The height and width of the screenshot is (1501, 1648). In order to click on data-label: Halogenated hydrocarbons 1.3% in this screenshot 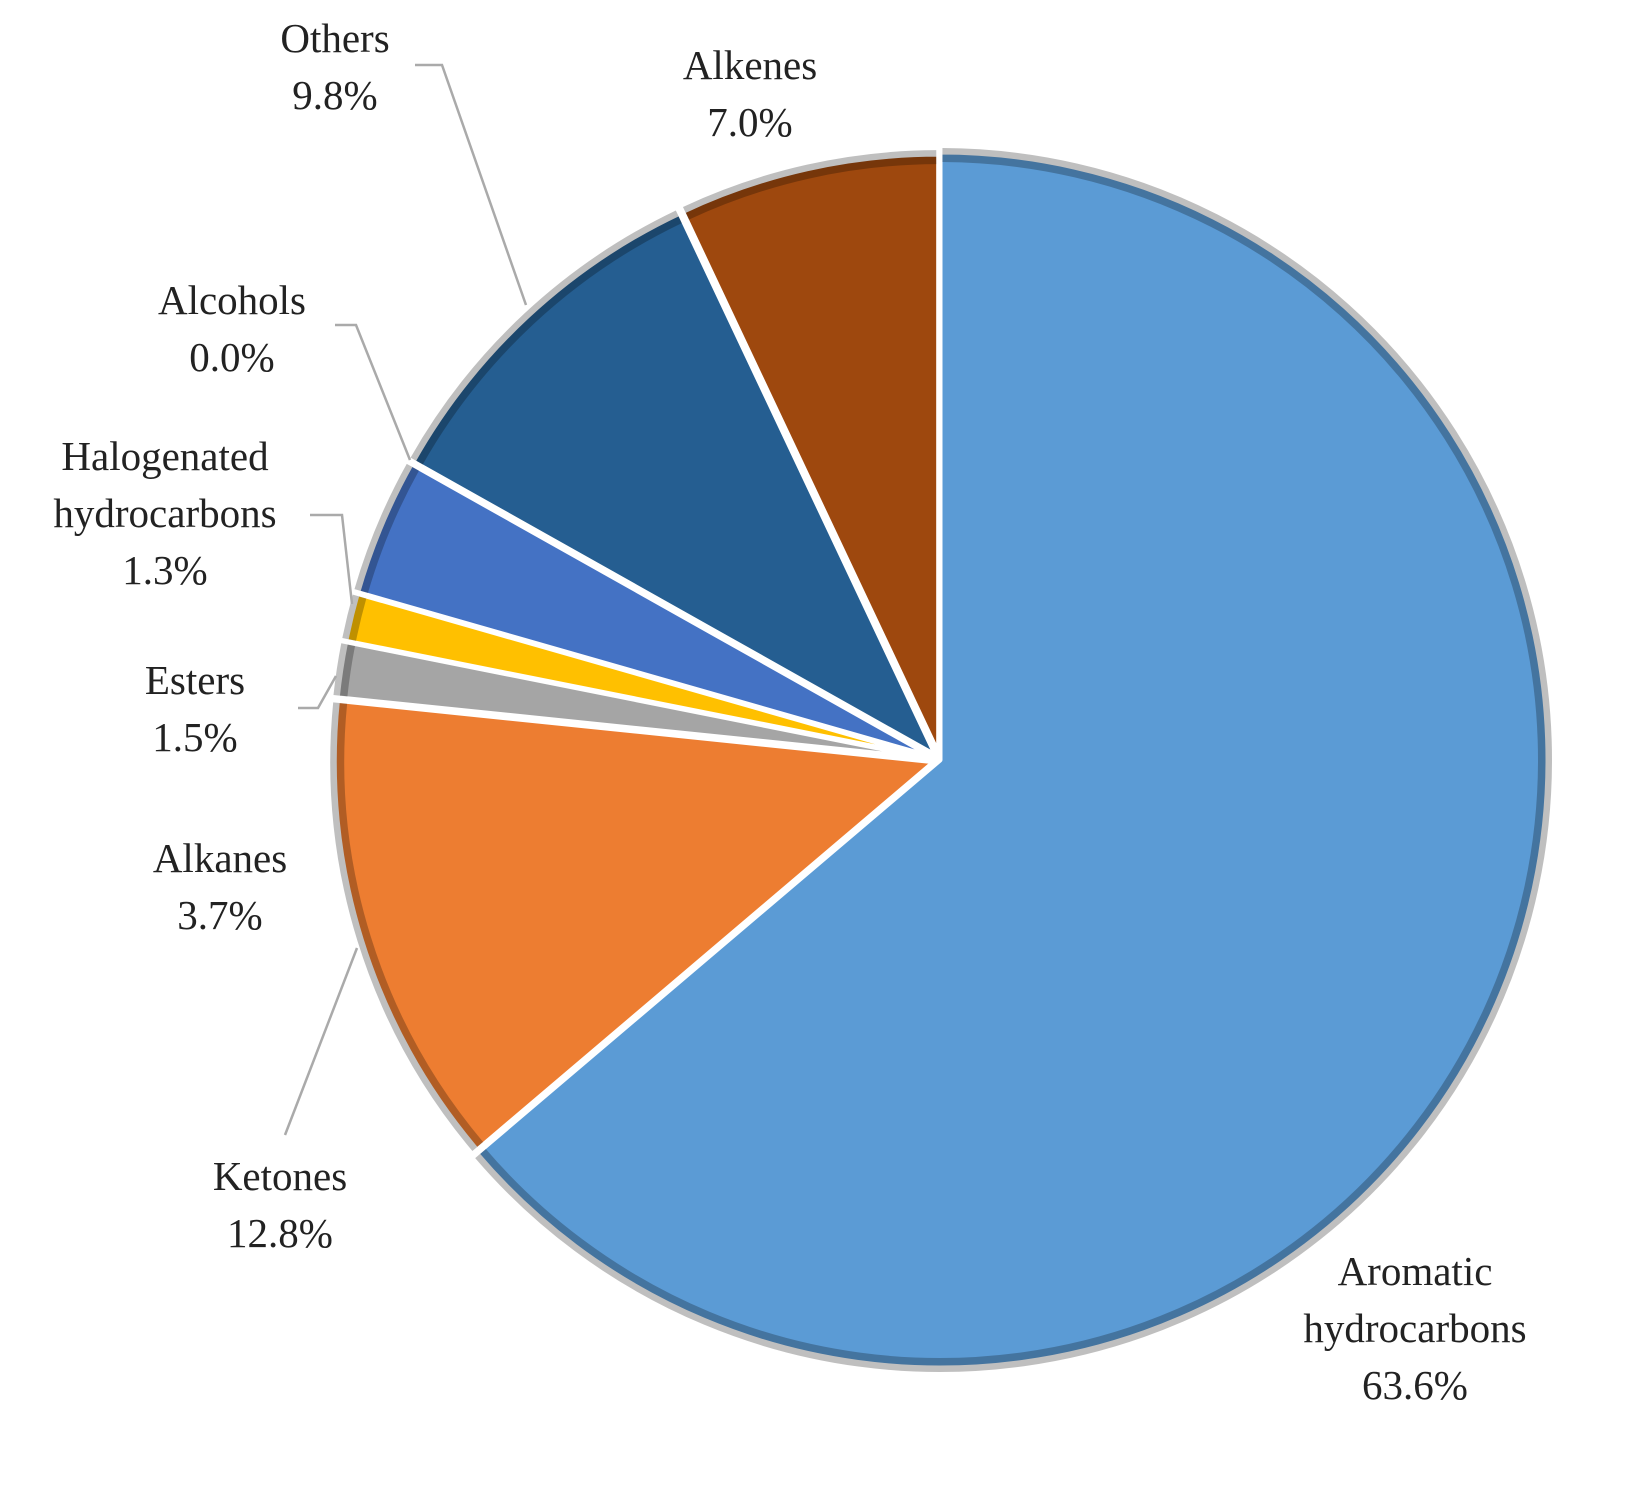, I will do `click(165, 513)`.